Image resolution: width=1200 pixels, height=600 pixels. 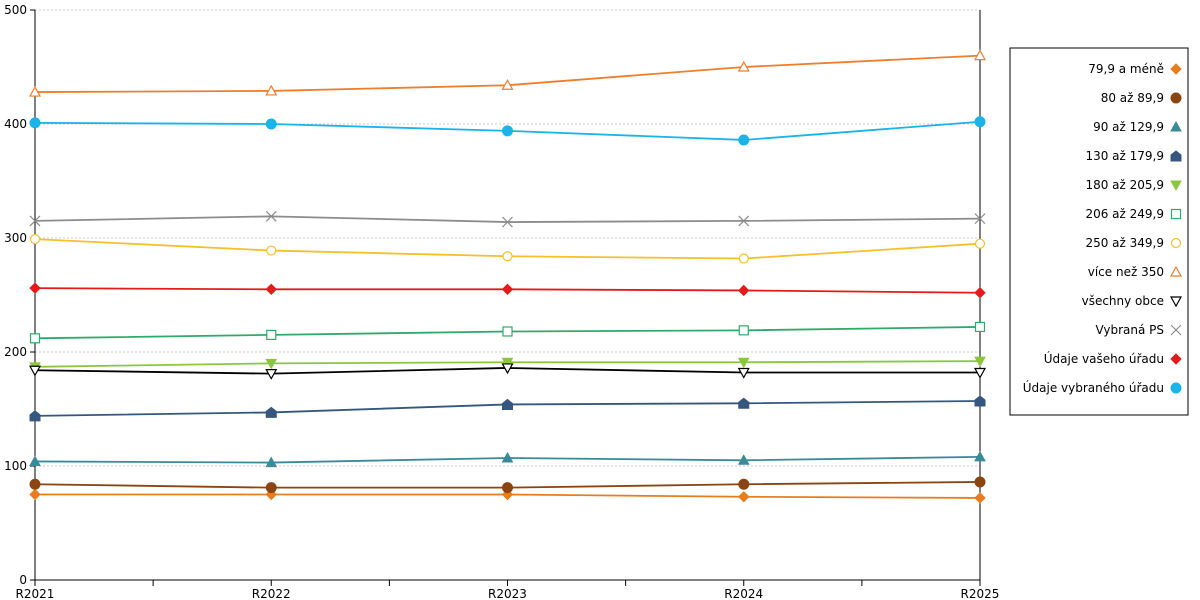 What do you see at coordinates (980, 593) in the screenshot?
I see `x-tick-label: R2025` at bounding box center [980, 593].